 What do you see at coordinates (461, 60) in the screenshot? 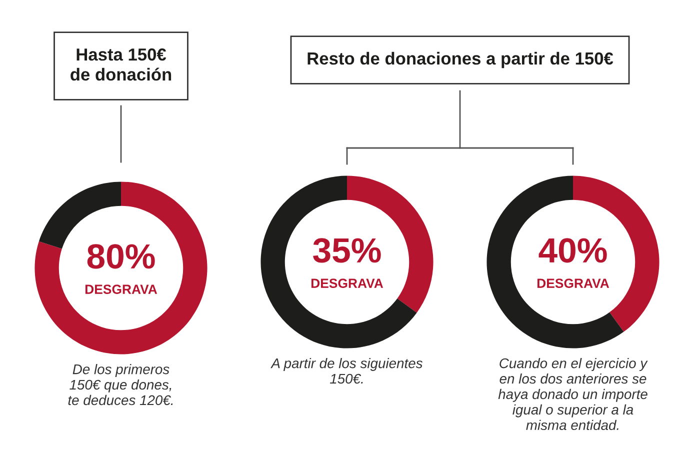
I see `chart-title: Resto de donaciones a partir de 150€` at bounding box center [461, 60].